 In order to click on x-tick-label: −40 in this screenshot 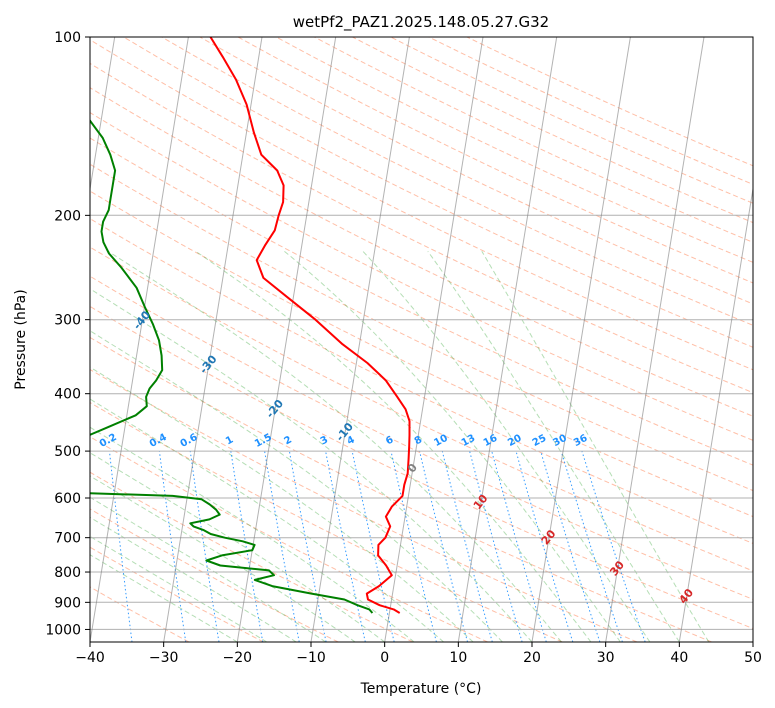, I will do `click(90, 658)`.